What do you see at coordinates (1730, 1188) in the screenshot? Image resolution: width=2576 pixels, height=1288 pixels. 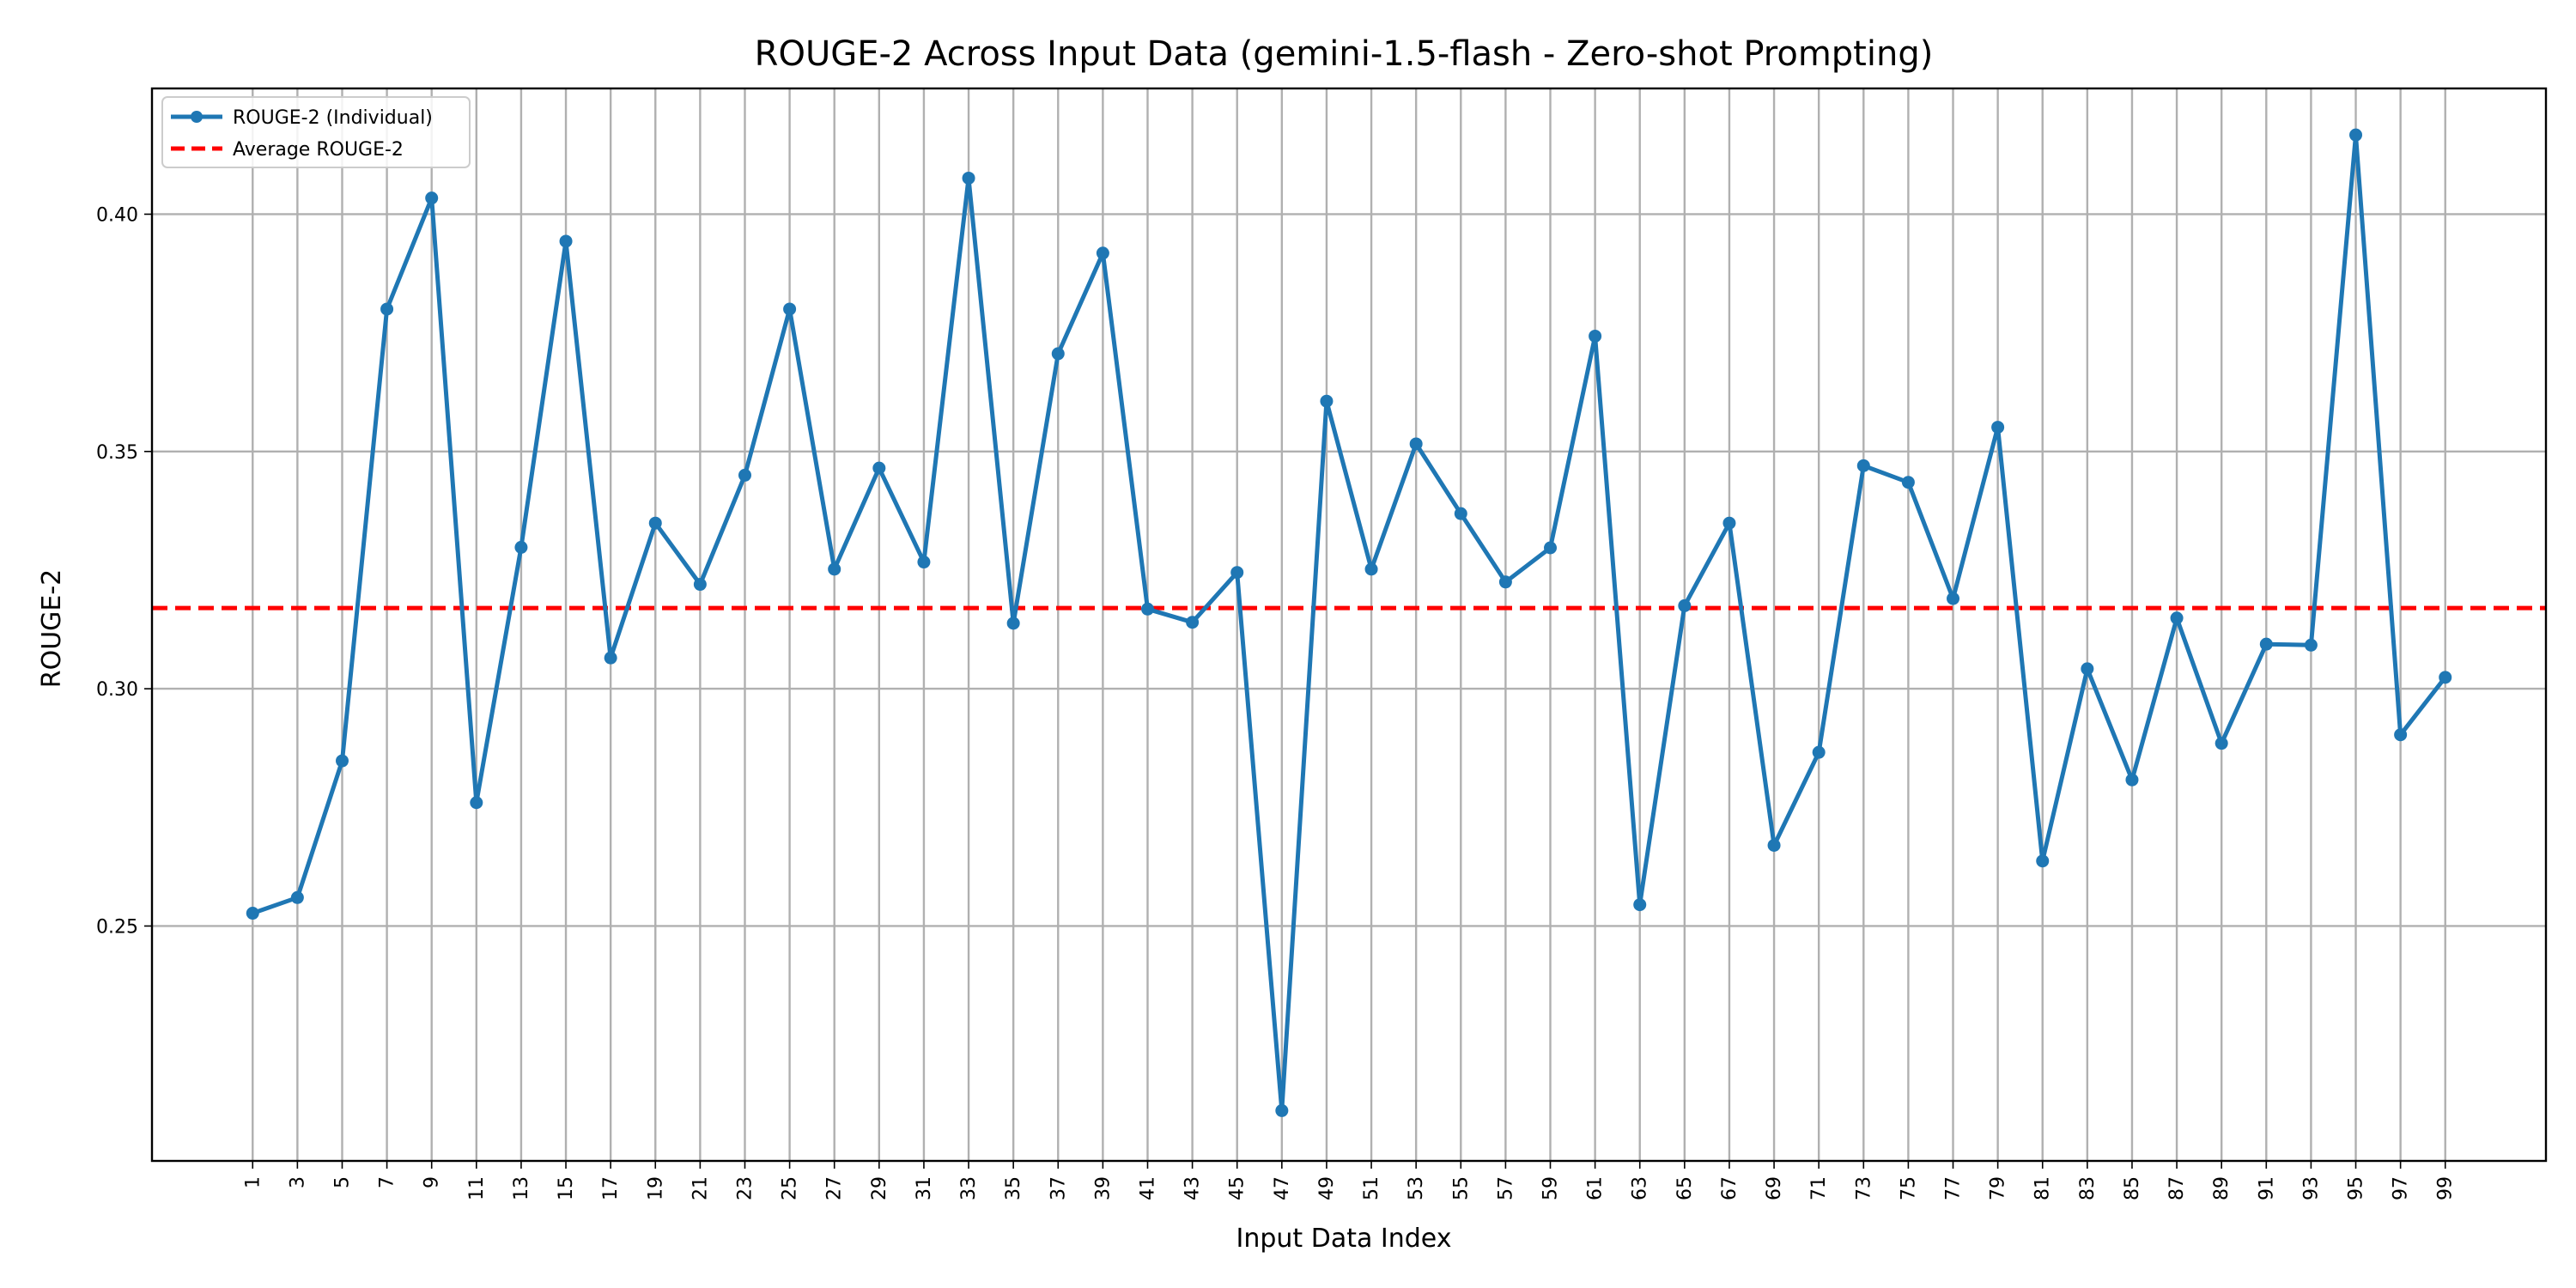 I see `x-tick-label: 67` at bounding box center [1730, 1188].